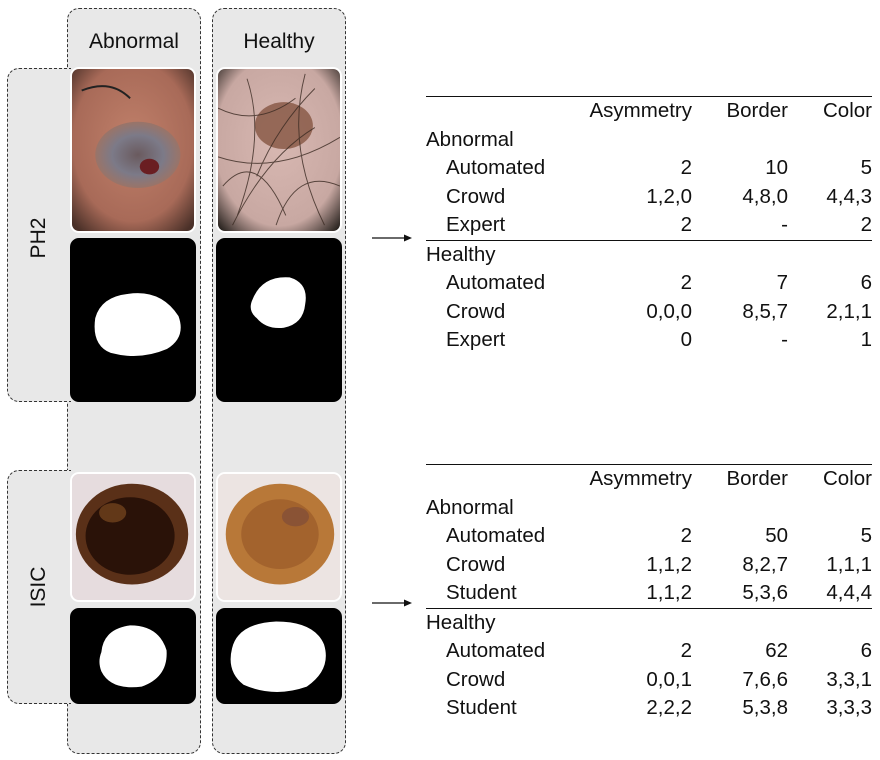 The width and height of the screenshot is (880, 760). Describe the element at coordinates (765, 564) in the screenshot. I see `border-cell: 8,2,7` at that location.